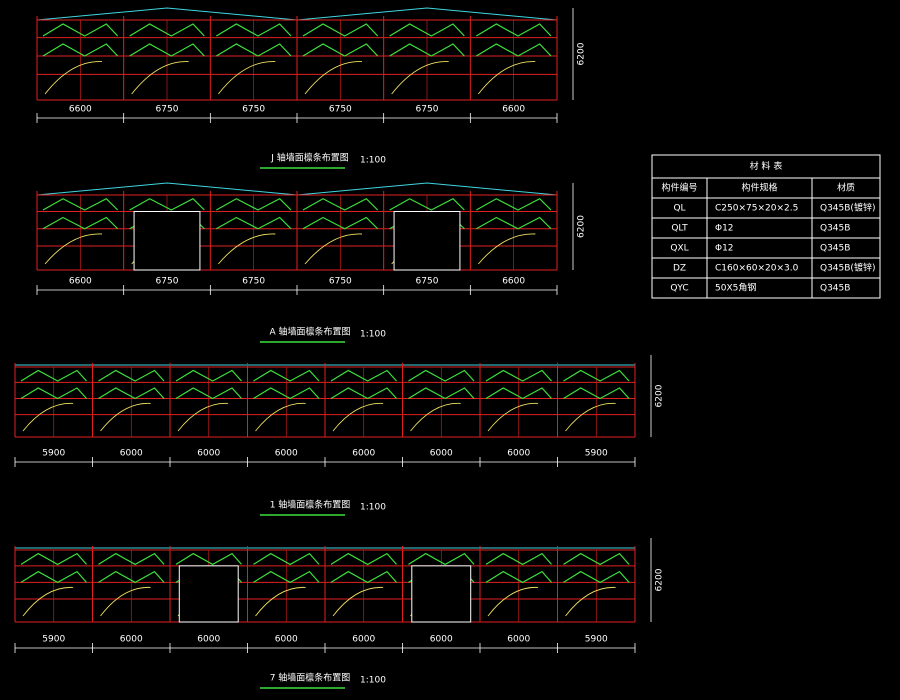 This screenshot has height=700, width=900. What do you see at coordinates (766, 166) in the screenshot?
I see `table-title: 材 料 表` at bounding box center [766, 166].